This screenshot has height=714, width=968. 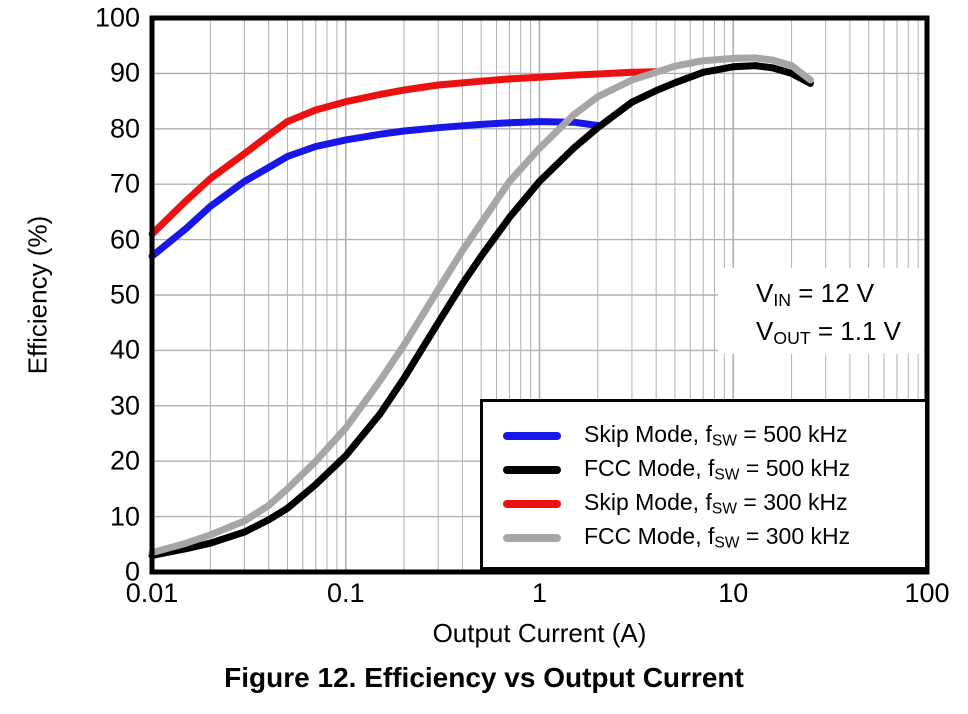 I want to click on annotation-vin-sub: IN, so click(x=782, y=299).